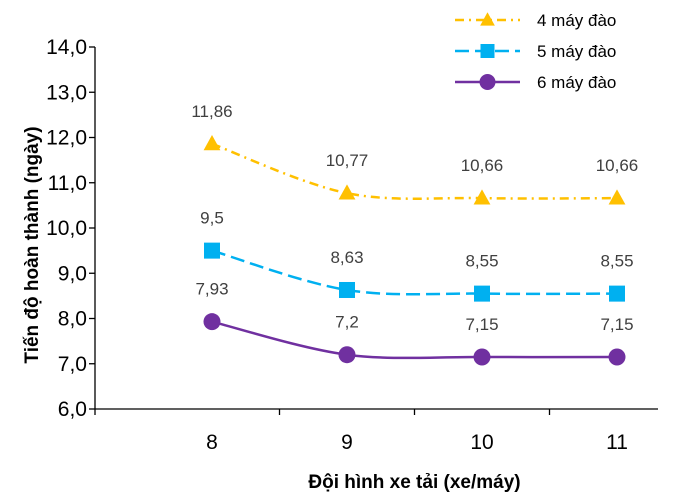 Image resolution: width=676 pixels, height=495 pixels. I want to click on legend-label: 4 máy đào, so click(576, 20).